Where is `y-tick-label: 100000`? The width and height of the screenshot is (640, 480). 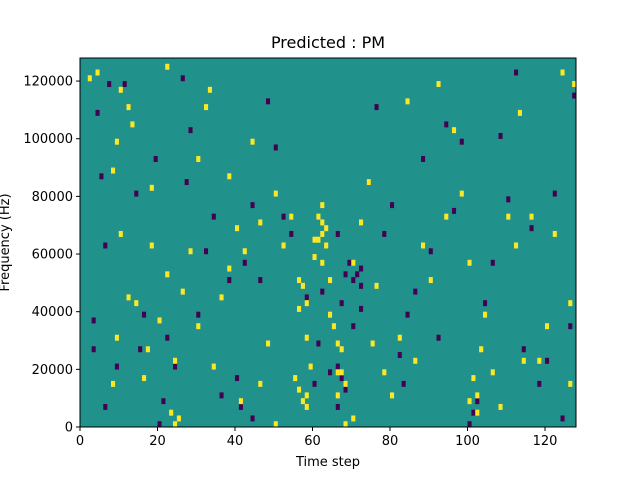 y-tick-label: 100000 is located at coordinates (48, 139).